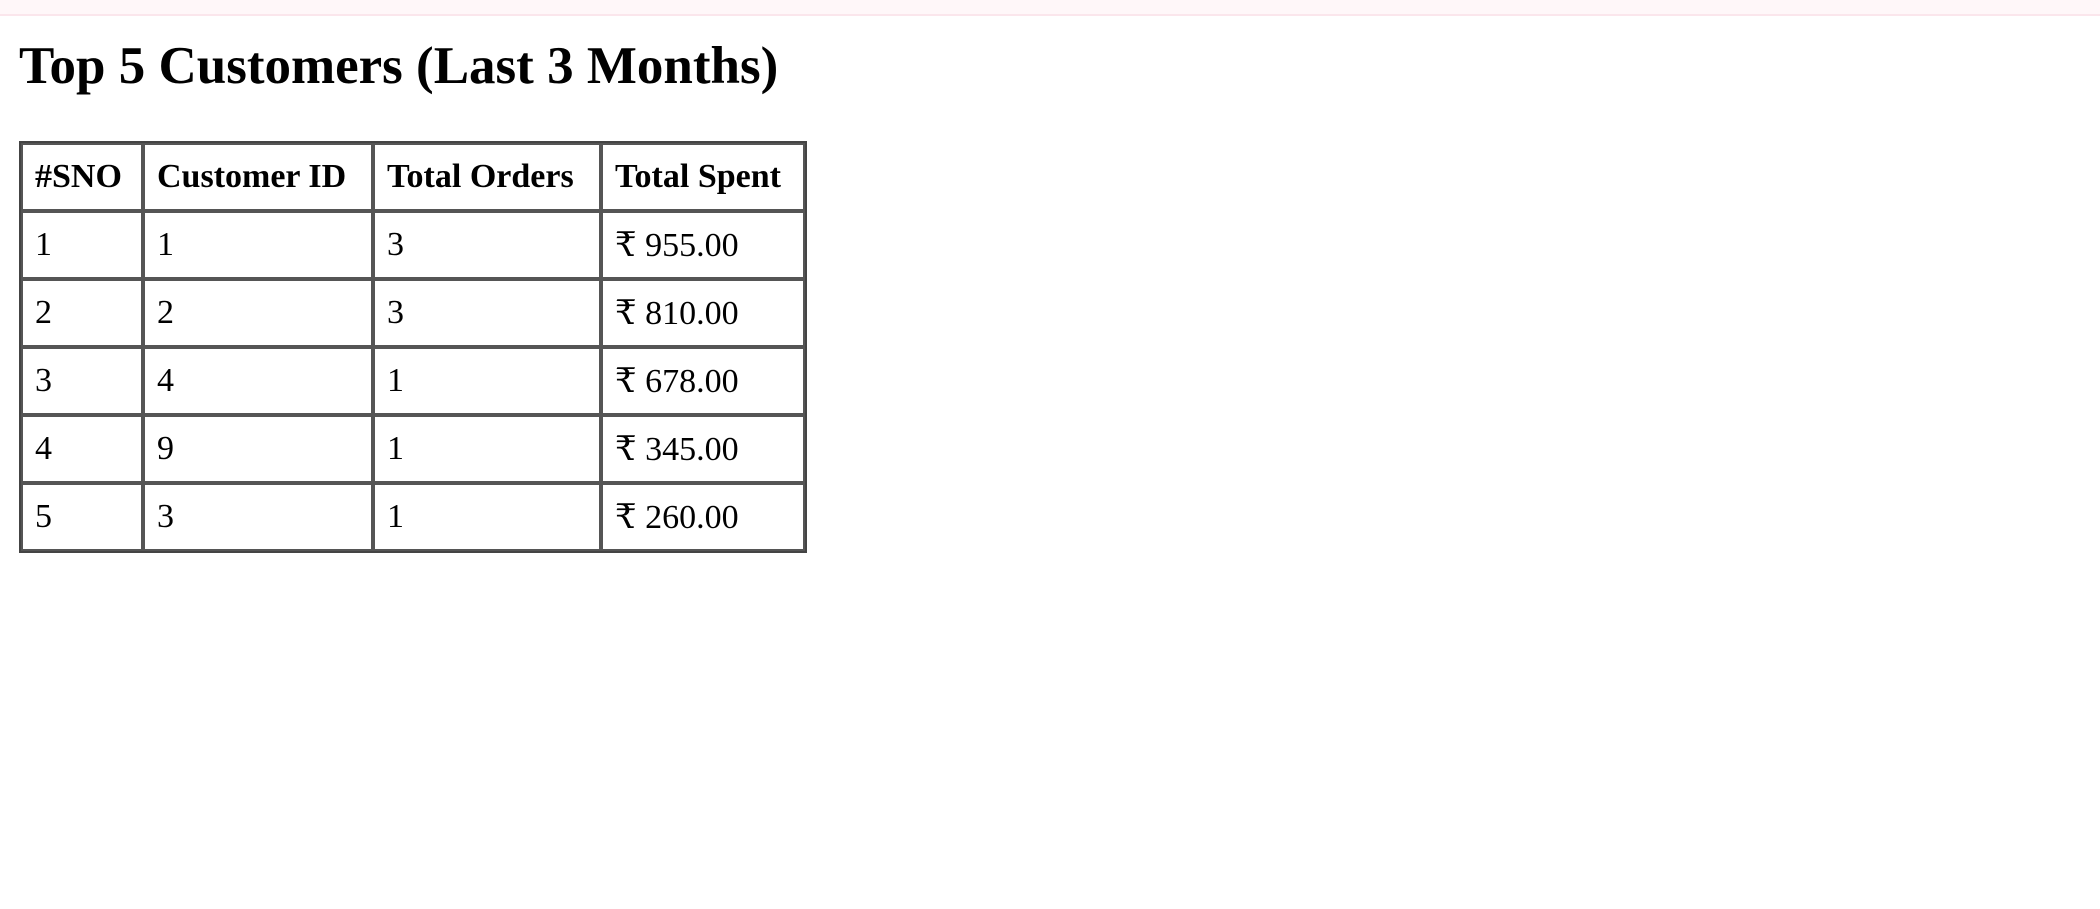  I want to click on cell-sno: 2, so click(82, 313).